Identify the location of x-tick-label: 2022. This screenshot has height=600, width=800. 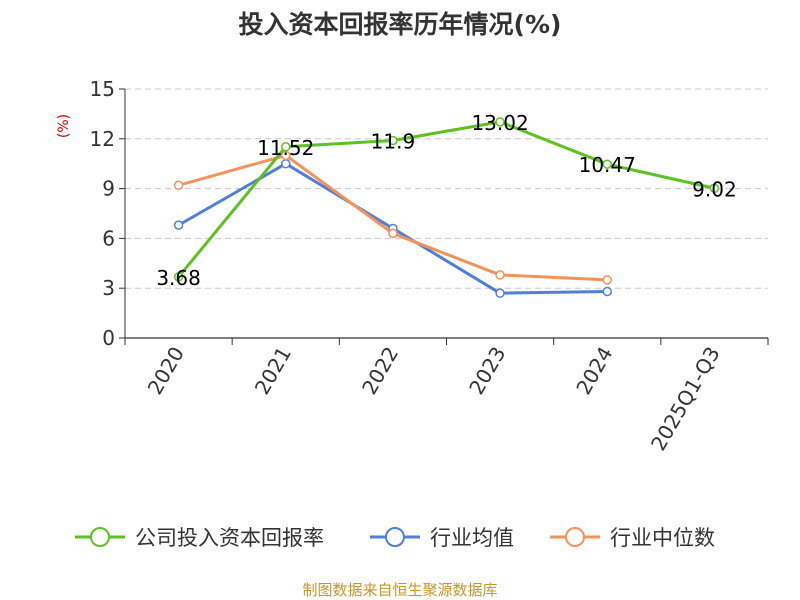
(380, 371).